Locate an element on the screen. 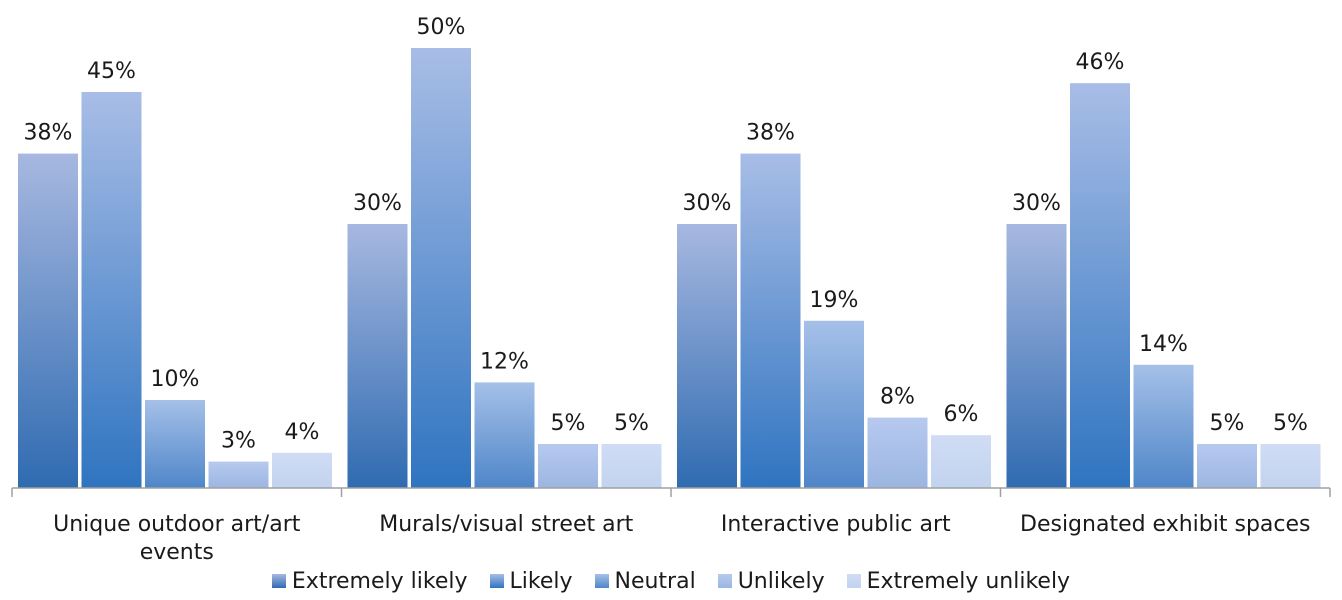  data-label-extremely-unlikely-4: 5% is located at coordinates (1290, 423).